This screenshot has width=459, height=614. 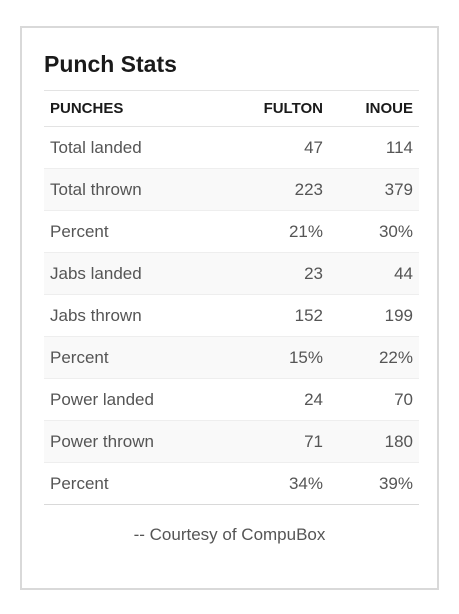 I want to click on fulton-value: 34%, so click(x=274, y=483).